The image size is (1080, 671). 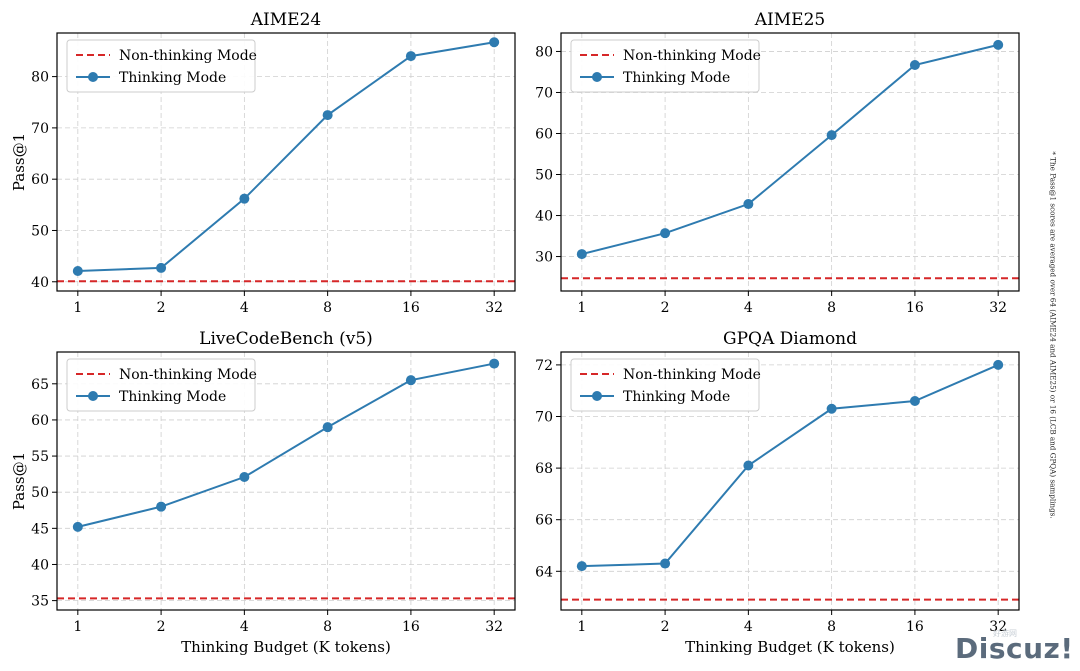 What do you see at coordinates (544, 258) in the screenshot?
I see `y-tick-label: 30` at bounding box center [544, 258].